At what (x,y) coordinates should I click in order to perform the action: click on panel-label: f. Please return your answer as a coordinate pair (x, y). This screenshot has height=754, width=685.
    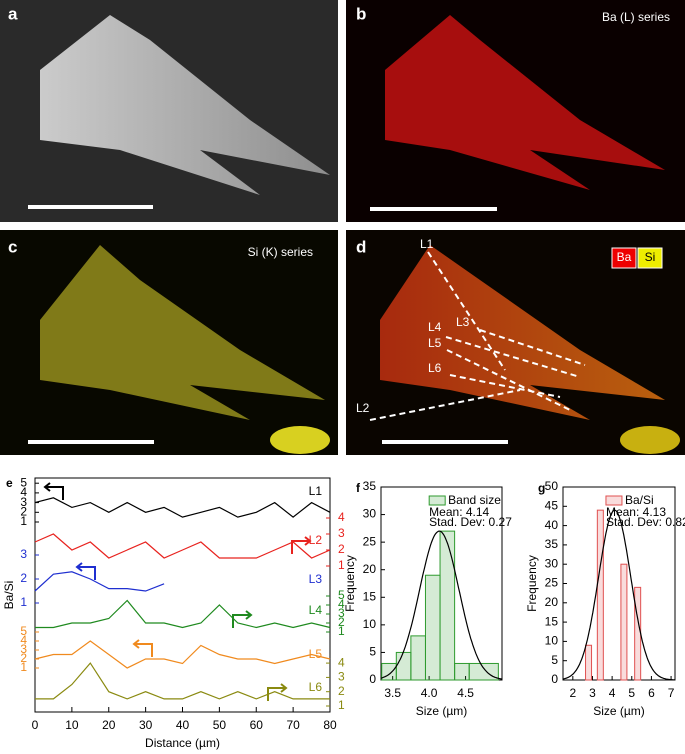
    Looking at the image, I should click on (358, 488).